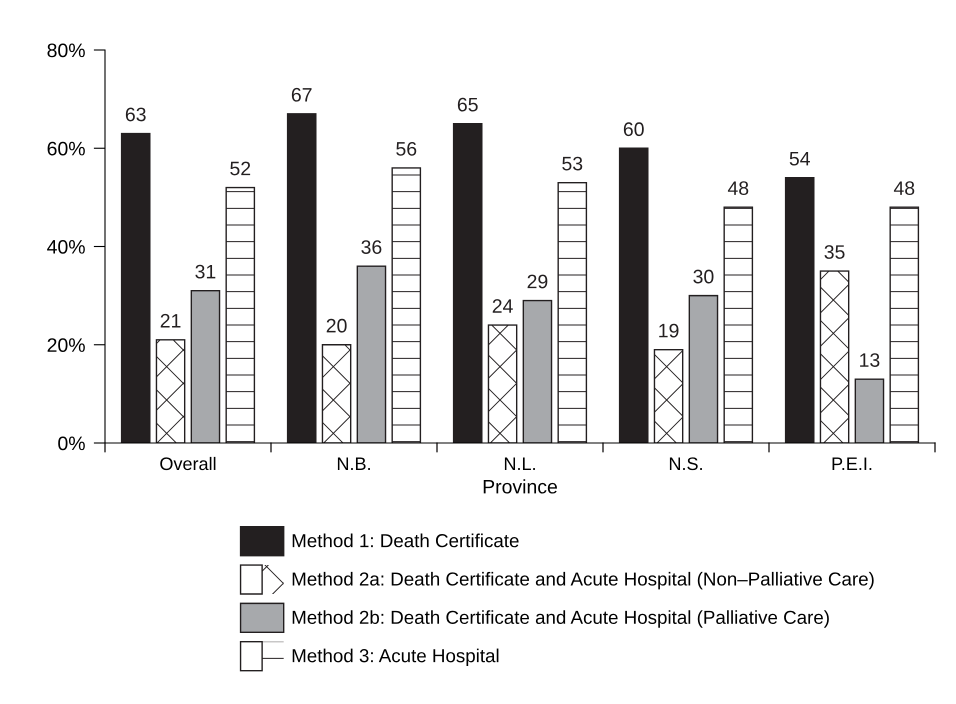 Image resolution: width=956 pixels, height=704 pixels. I want to click on data-label: 36, so click(371, 247).